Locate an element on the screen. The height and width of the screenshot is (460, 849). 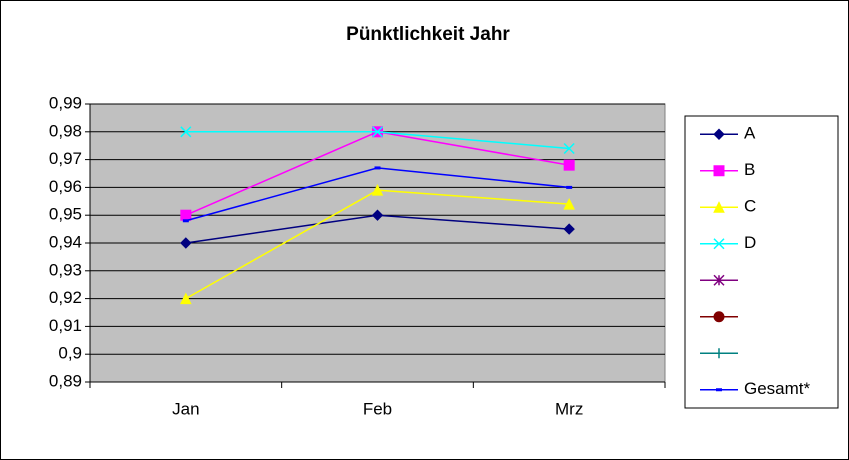
y-tick-label: 0,97 is located at coordinates (65, 158).